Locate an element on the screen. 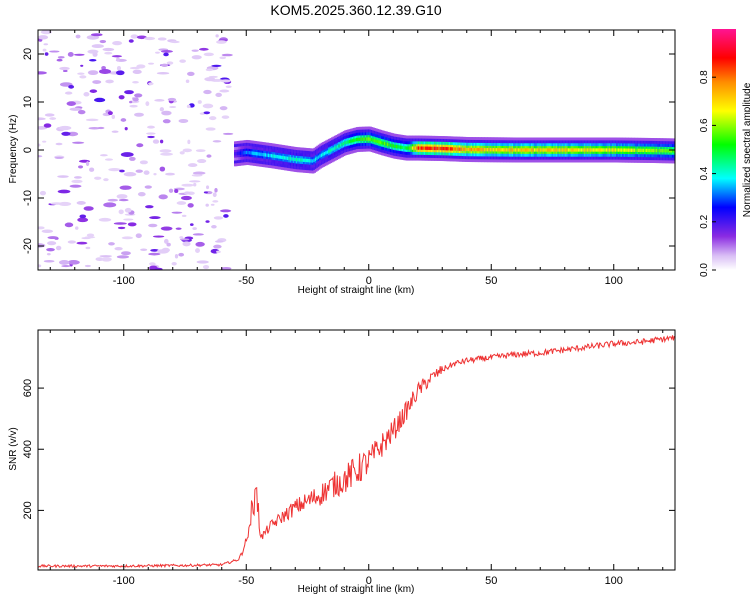 The width and height of the screenshot is (750, 600). x-tick-label: -100 is located at coordinates (124, 581).